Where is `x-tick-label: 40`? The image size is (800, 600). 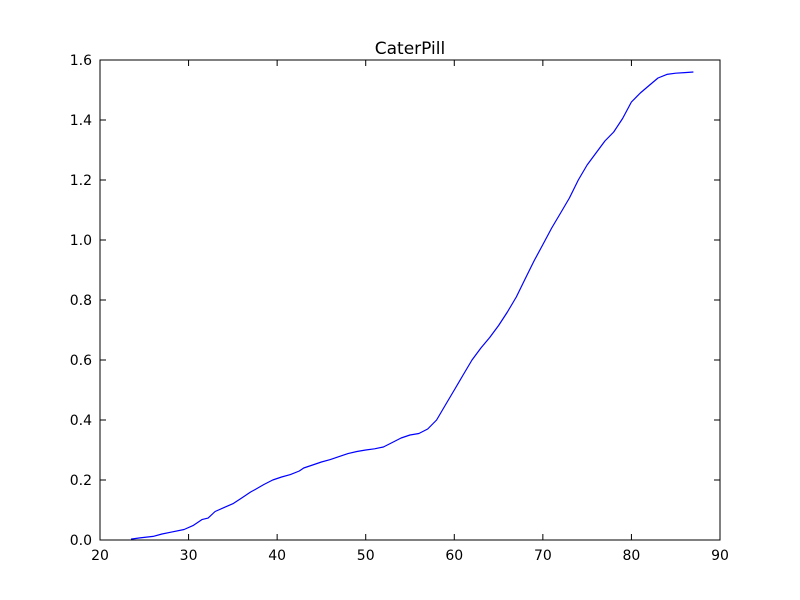
x-tick-label: 40 is located at coordinates (277, 556).